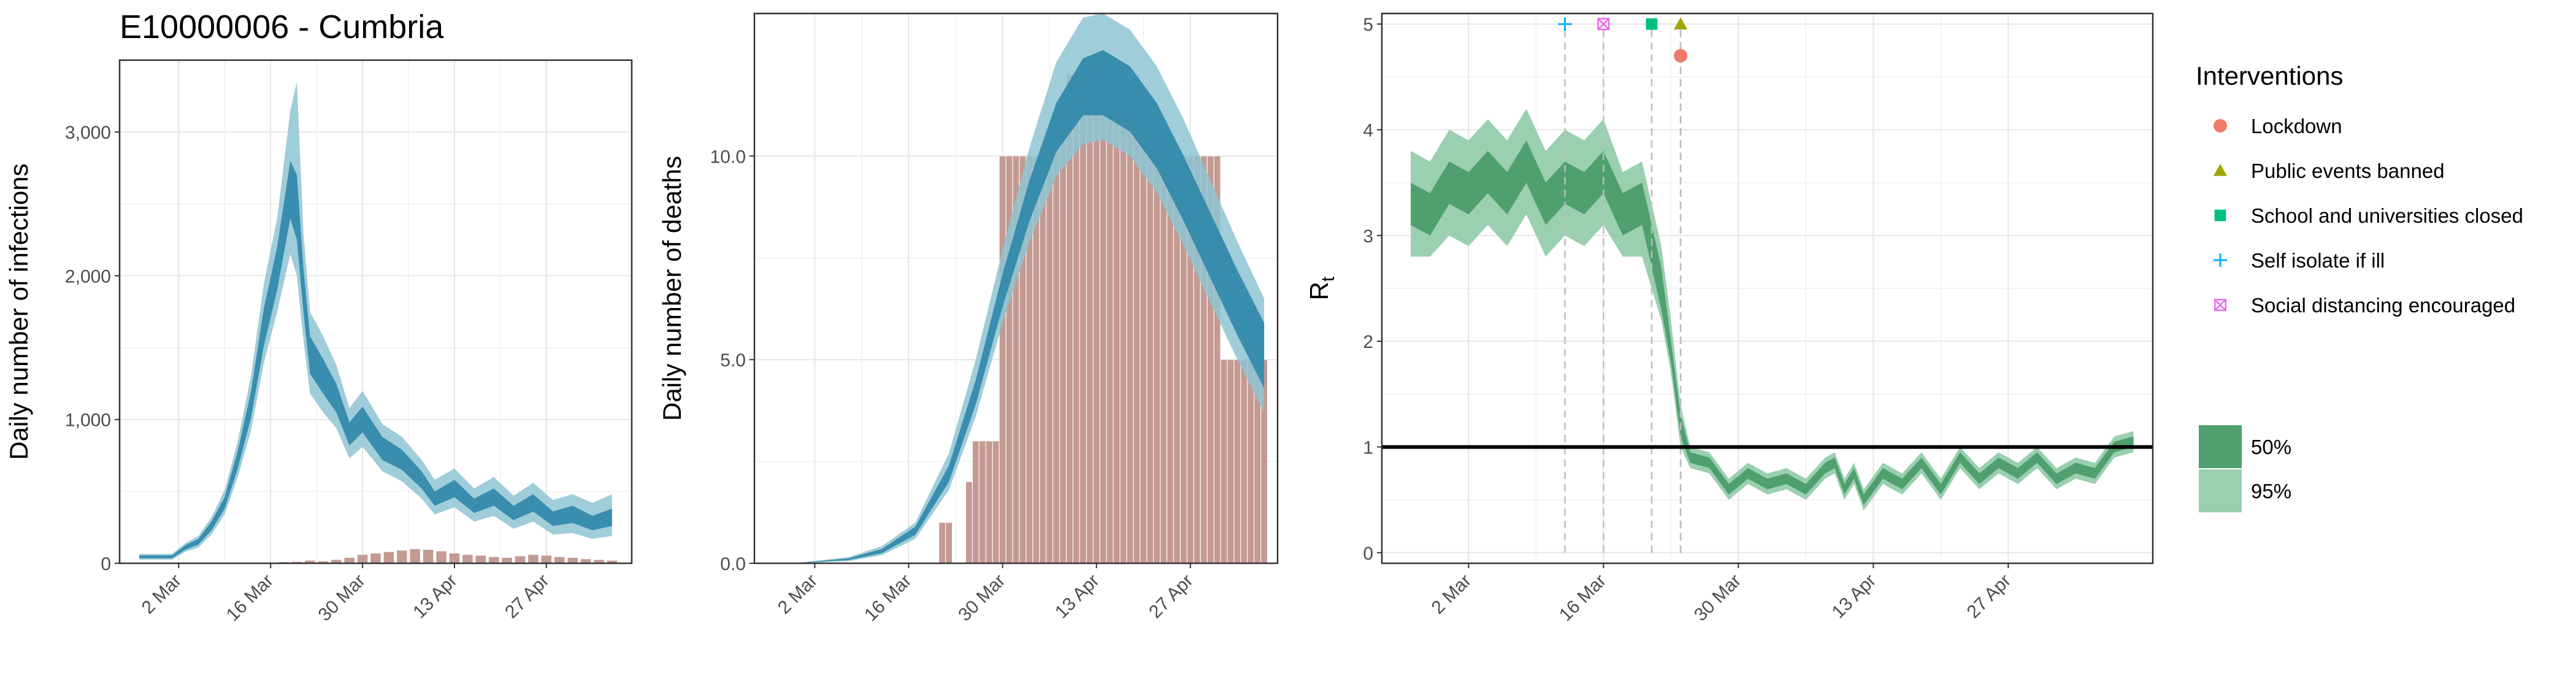  I want to click on legend-key-boxx, so click(2220, 305).